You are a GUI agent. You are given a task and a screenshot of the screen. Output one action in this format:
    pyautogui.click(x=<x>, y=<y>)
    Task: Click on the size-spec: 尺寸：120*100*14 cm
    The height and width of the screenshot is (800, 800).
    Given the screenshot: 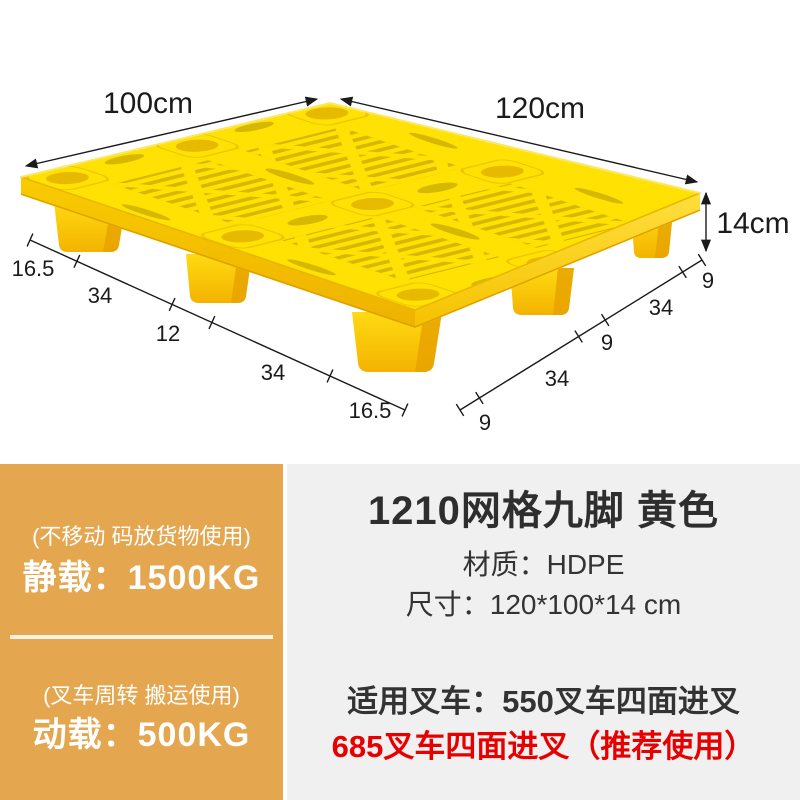 What is the action you would take?
    pyautogui.click(x=543, y=604)
    